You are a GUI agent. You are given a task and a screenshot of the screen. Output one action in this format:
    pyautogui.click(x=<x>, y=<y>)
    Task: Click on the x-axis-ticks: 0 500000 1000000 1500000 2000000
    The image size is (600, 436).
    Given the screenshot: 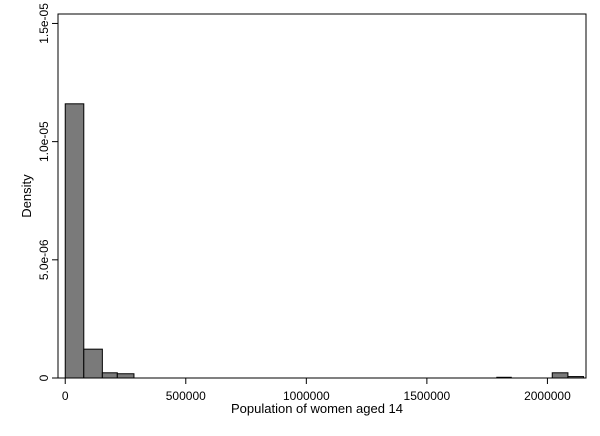 What is the action you would take?
    pyautogui.click(x=316, y=390)
    